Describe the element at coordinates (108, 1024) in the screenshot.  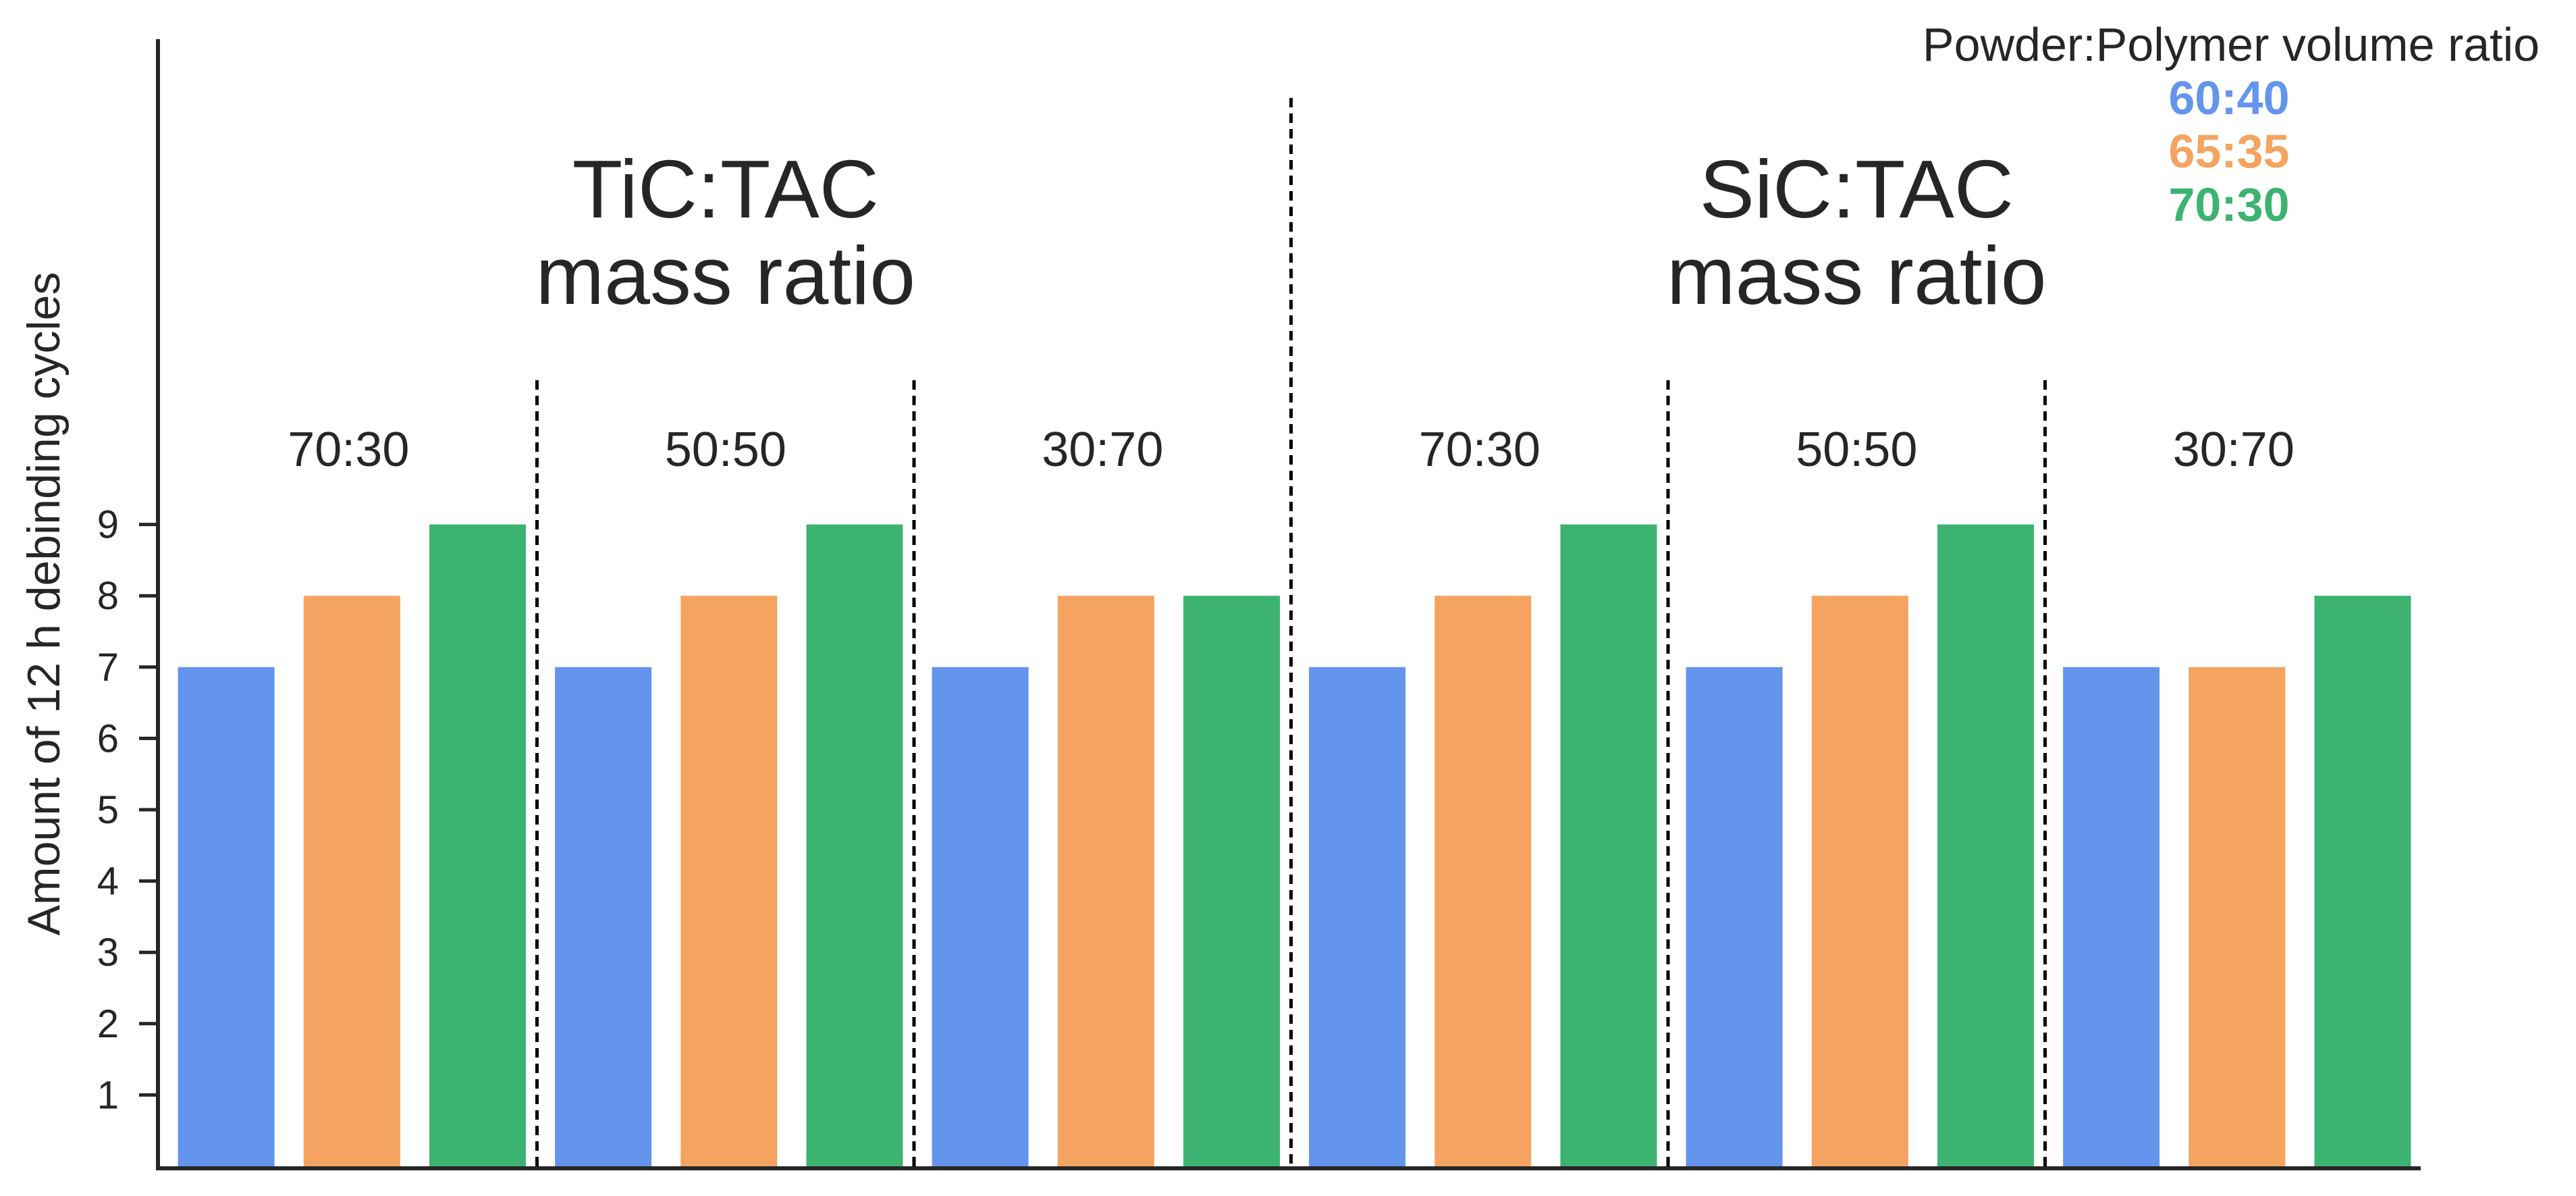
I see `y-tick-label-2: 2` at that location.